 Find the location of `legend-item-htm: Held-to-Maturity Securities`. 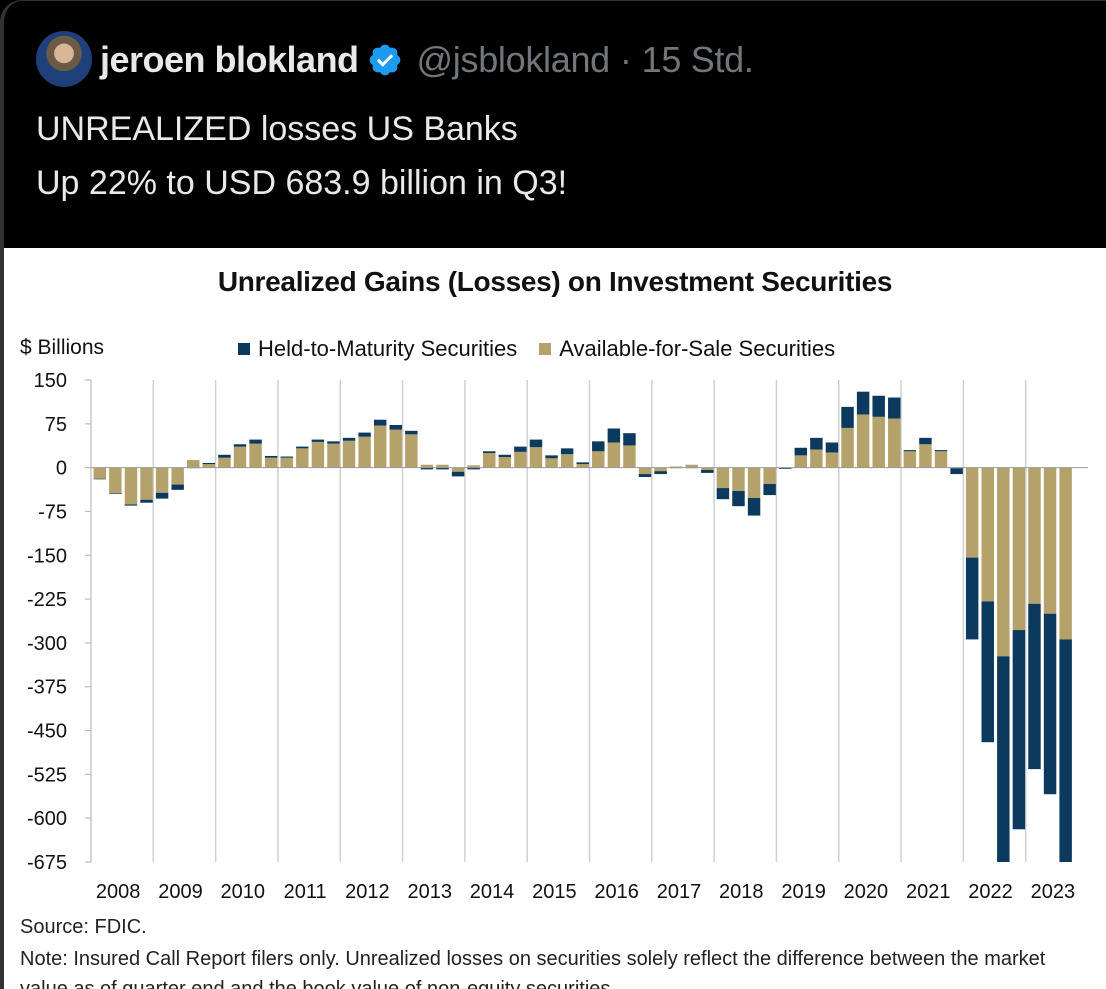

legend-item-htm: Held-to-Maturity Securities is located at coordinates (377, 349).